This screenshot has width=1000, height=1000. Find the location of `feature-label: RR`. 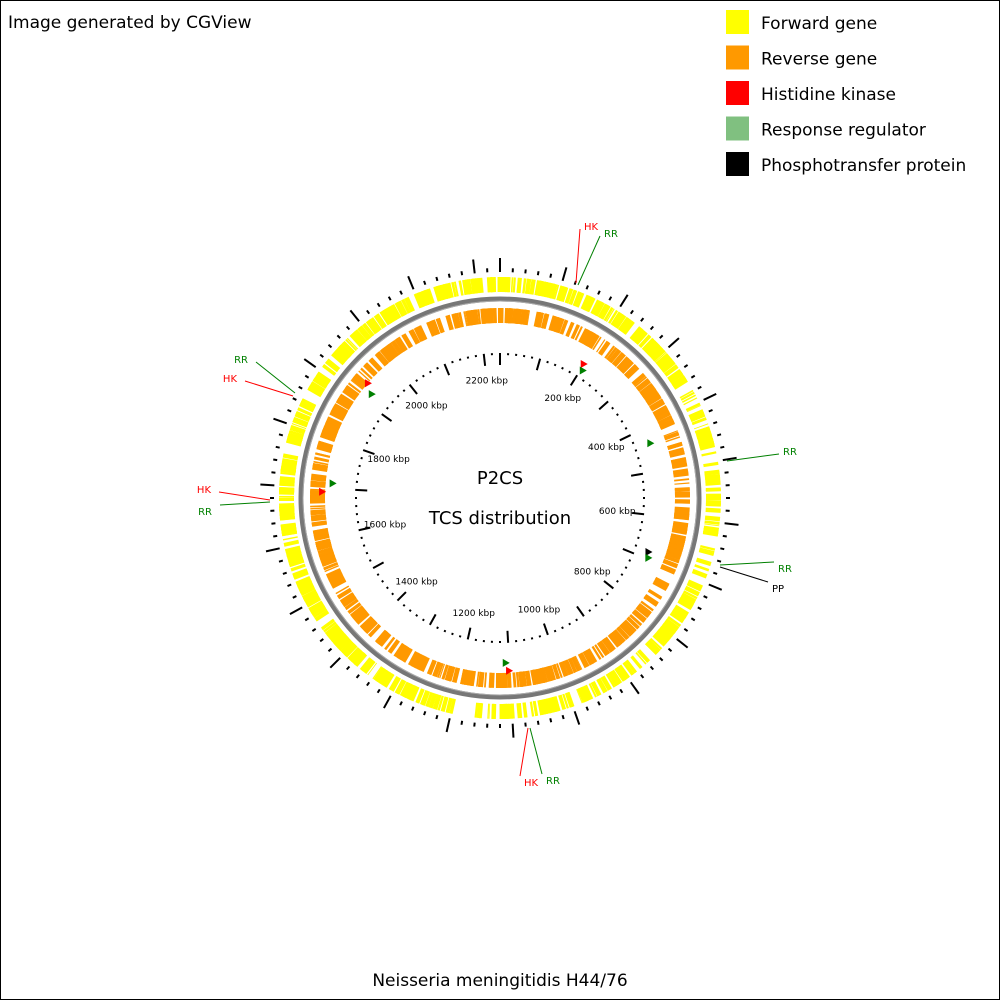

feature-label: RR is located at coordinates (611, 234).